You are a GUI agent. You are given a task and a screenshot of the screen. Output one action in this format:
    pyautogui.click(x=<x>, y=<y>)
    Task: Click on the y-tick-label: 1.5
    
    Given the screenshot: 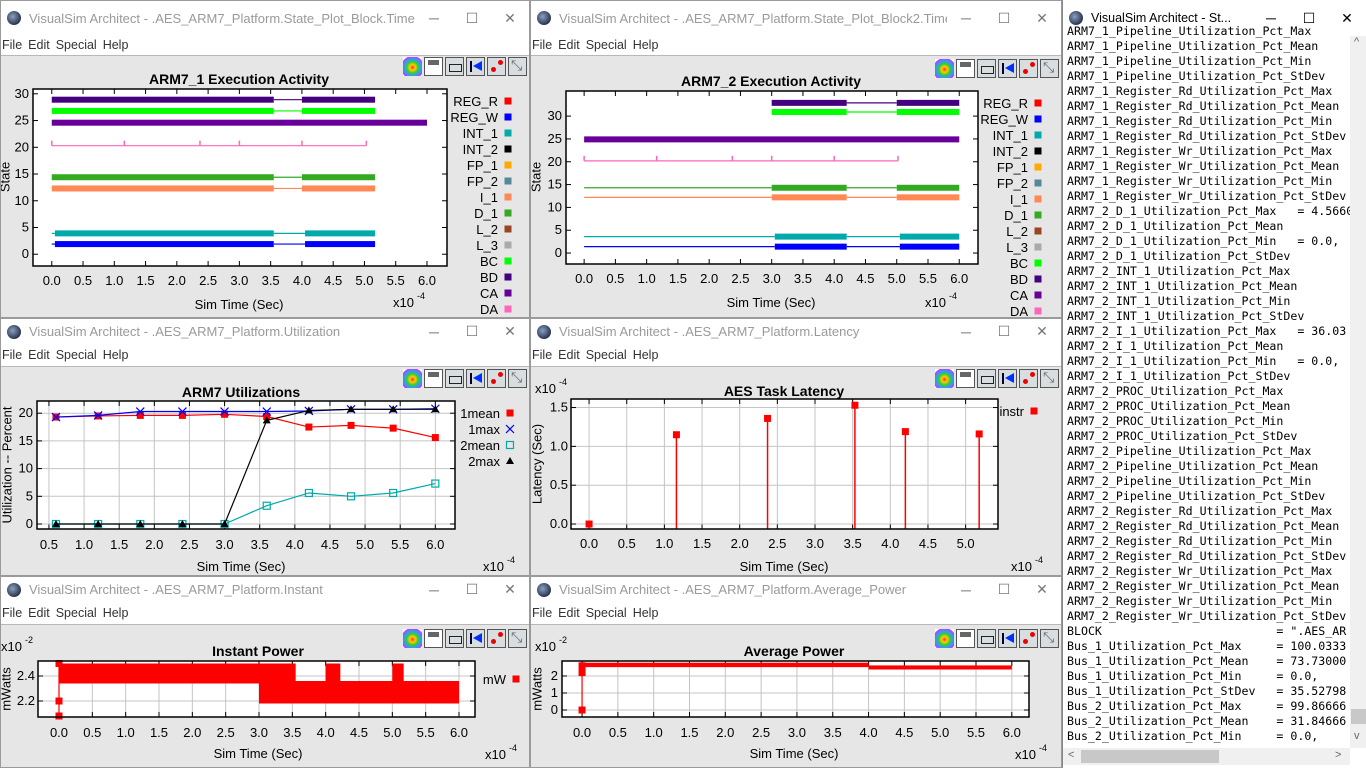 What is the action you would take?
    pyautogui.click(x=559, y=407)
    